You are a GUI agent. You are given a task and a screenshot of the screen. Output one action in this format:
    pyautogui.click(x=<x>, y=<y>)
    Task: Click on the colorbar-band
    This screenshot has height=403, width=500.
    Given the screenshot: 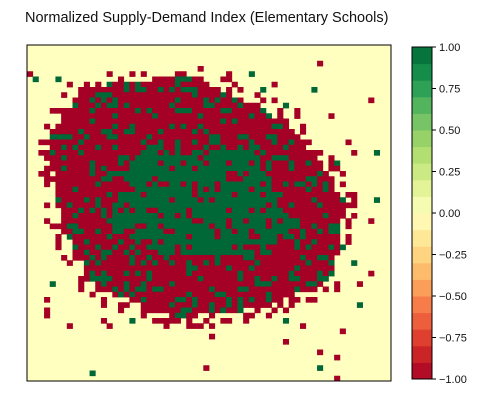 What is the action you would take?
    pyautogui.click(x=422, y=72)
    